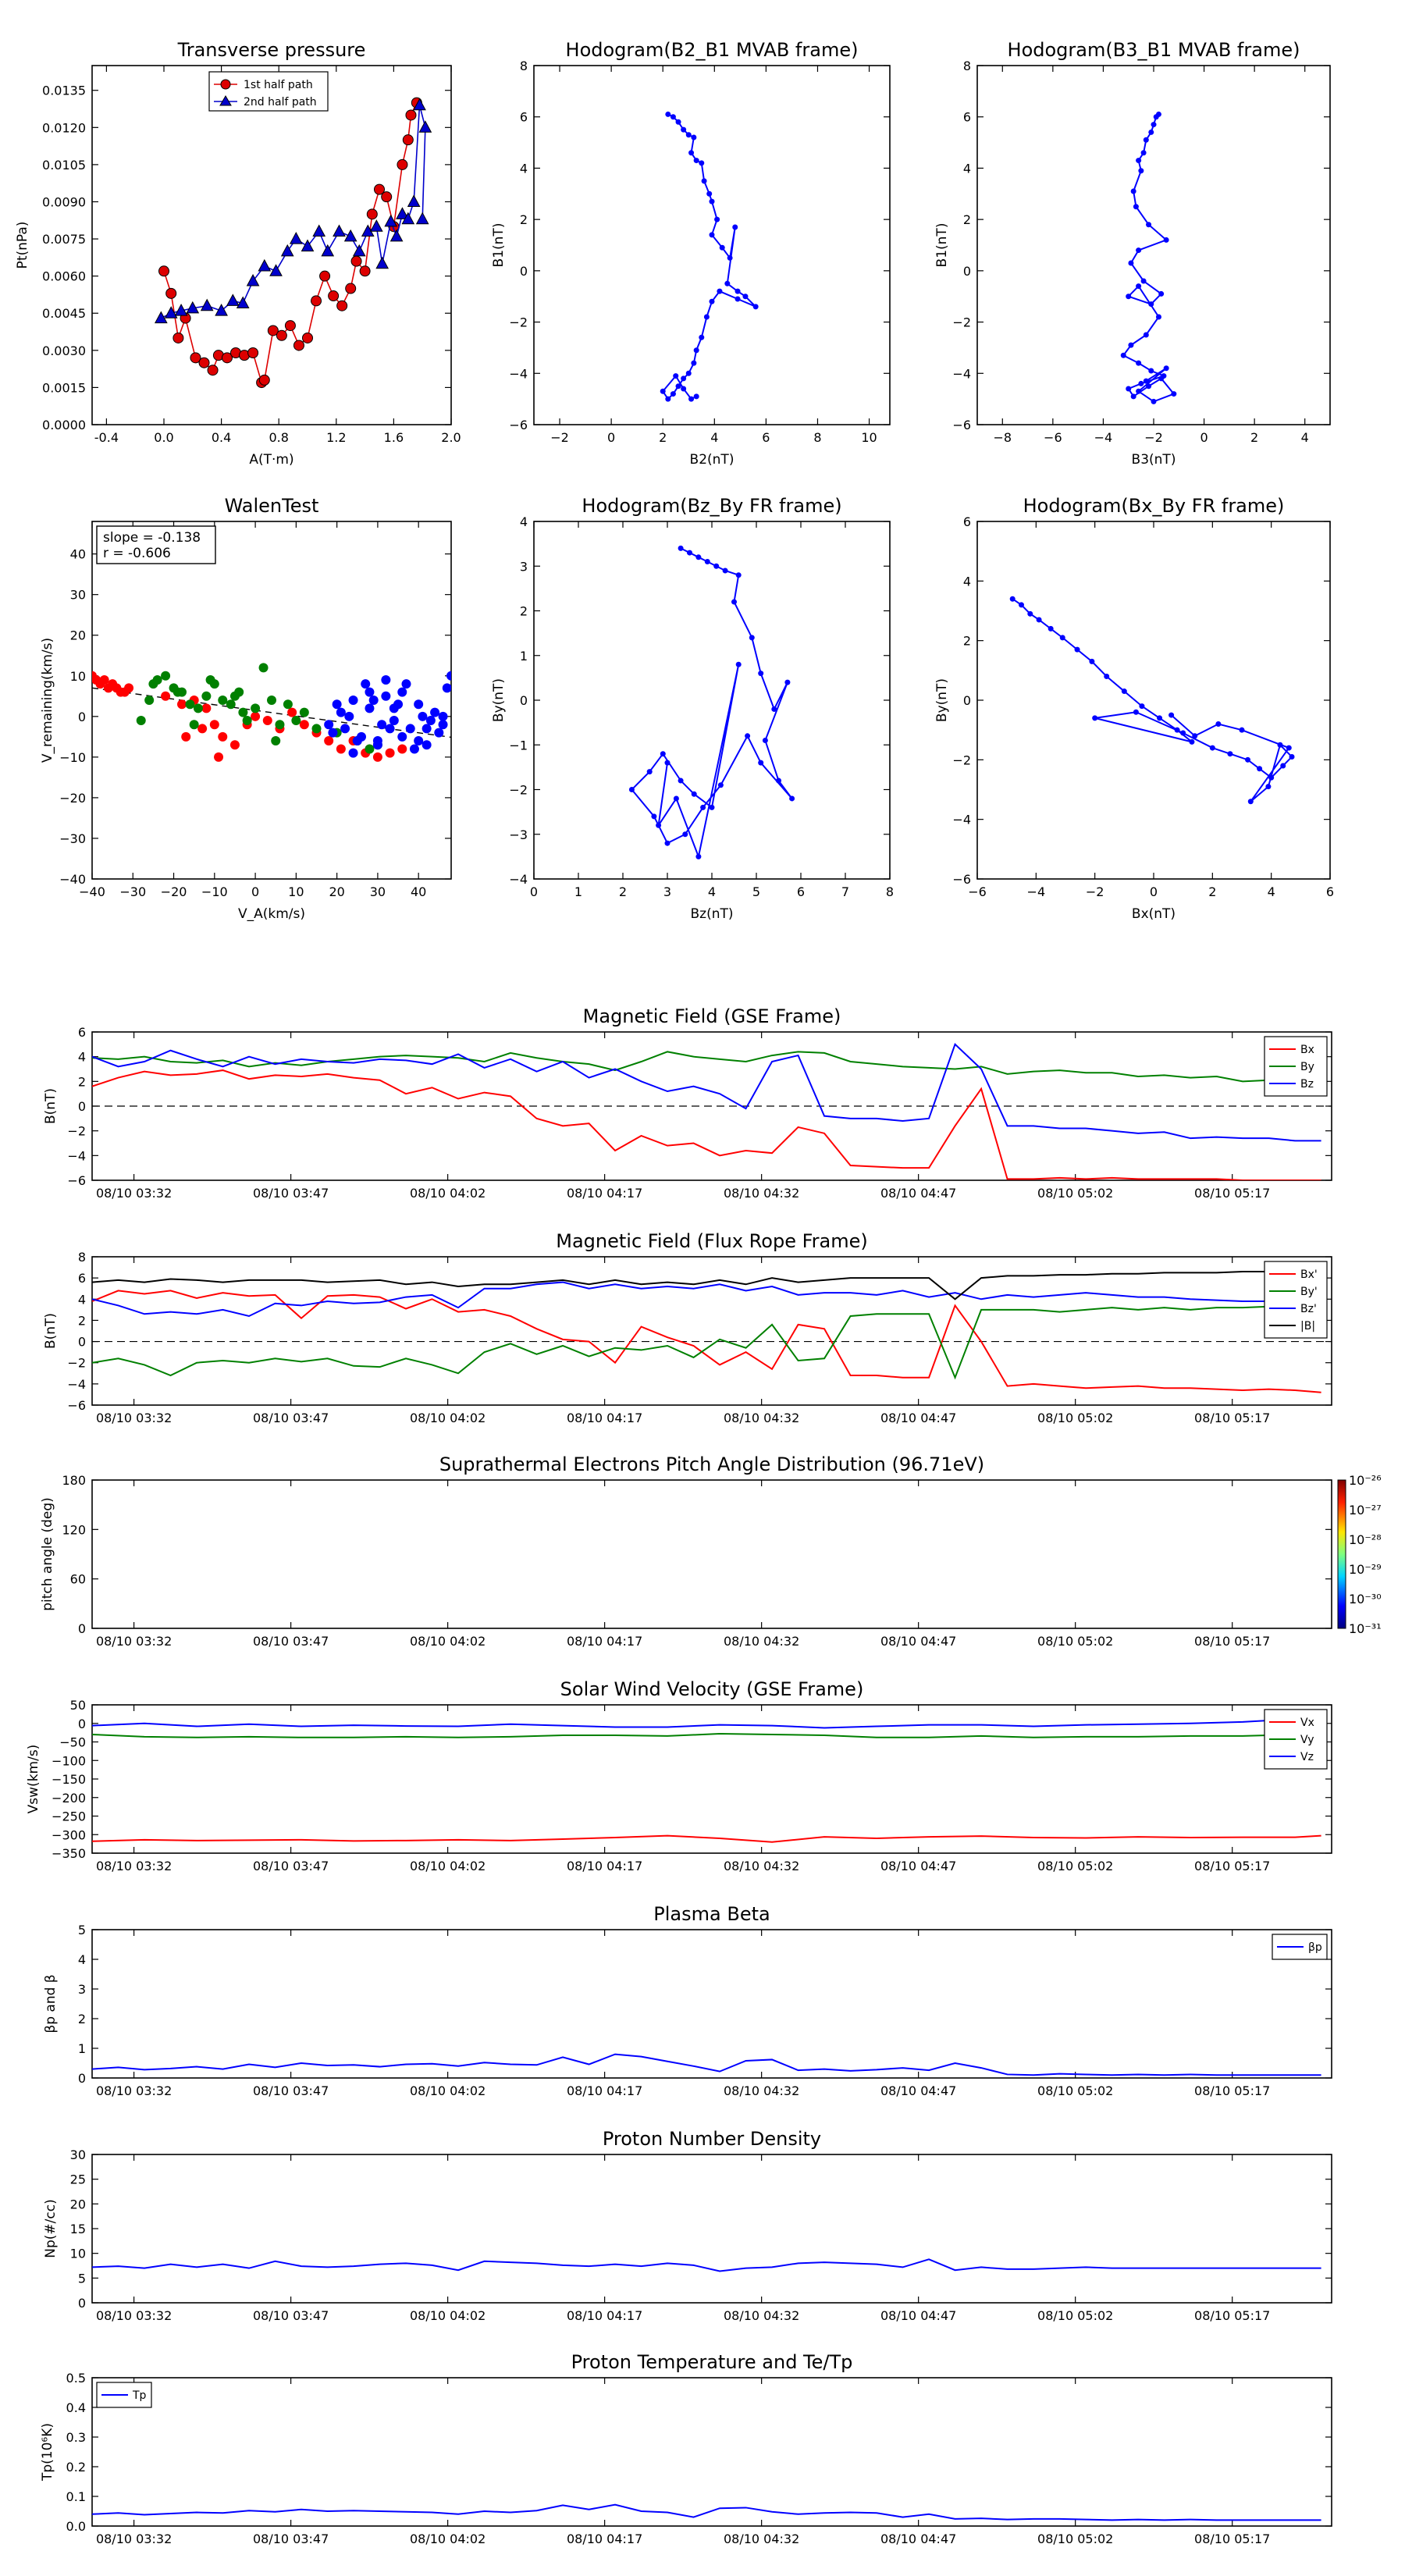  Describe the element at coordinates (756, 891) in the screenshot. I see `x-tick-label: 5` at that location.